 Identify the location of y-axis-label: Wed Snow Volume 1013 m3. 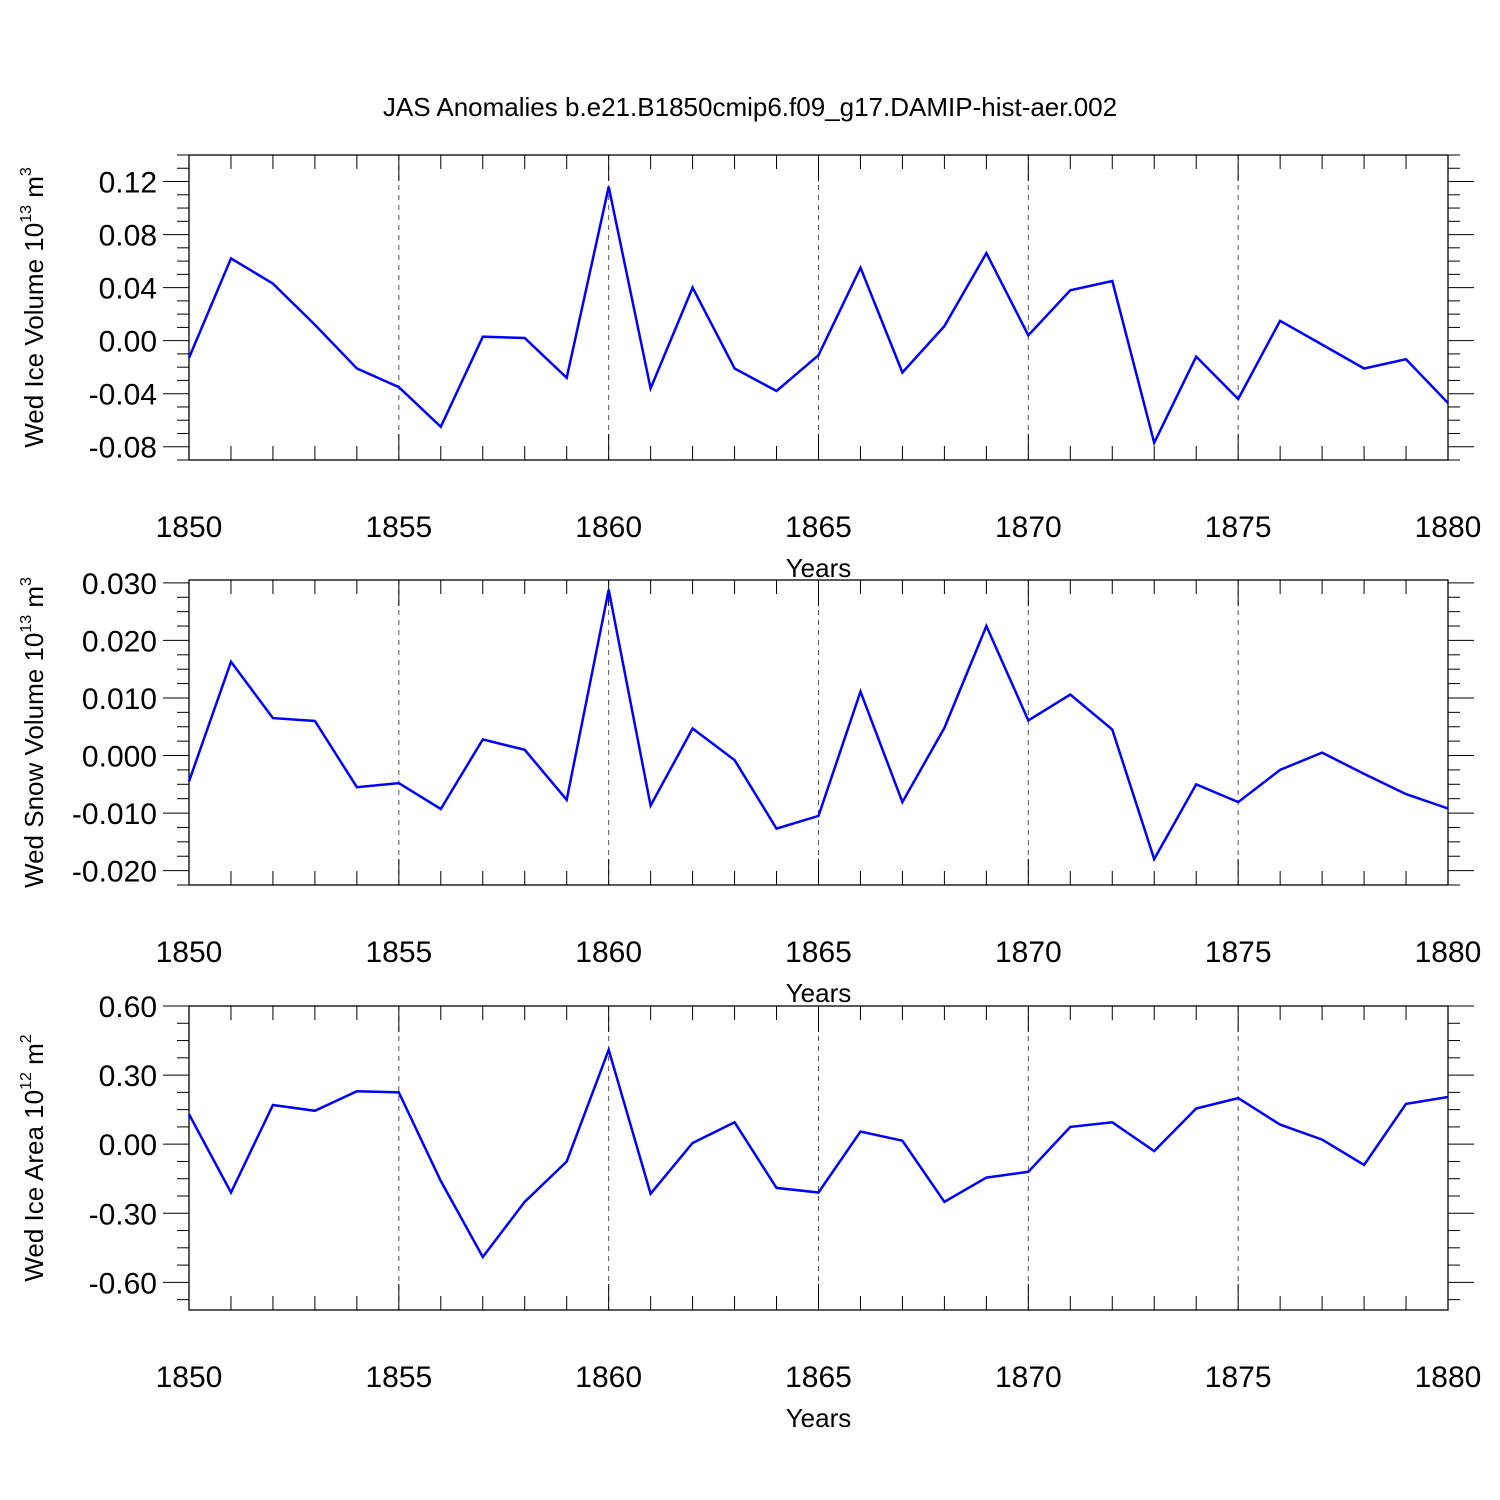
(33, 732).